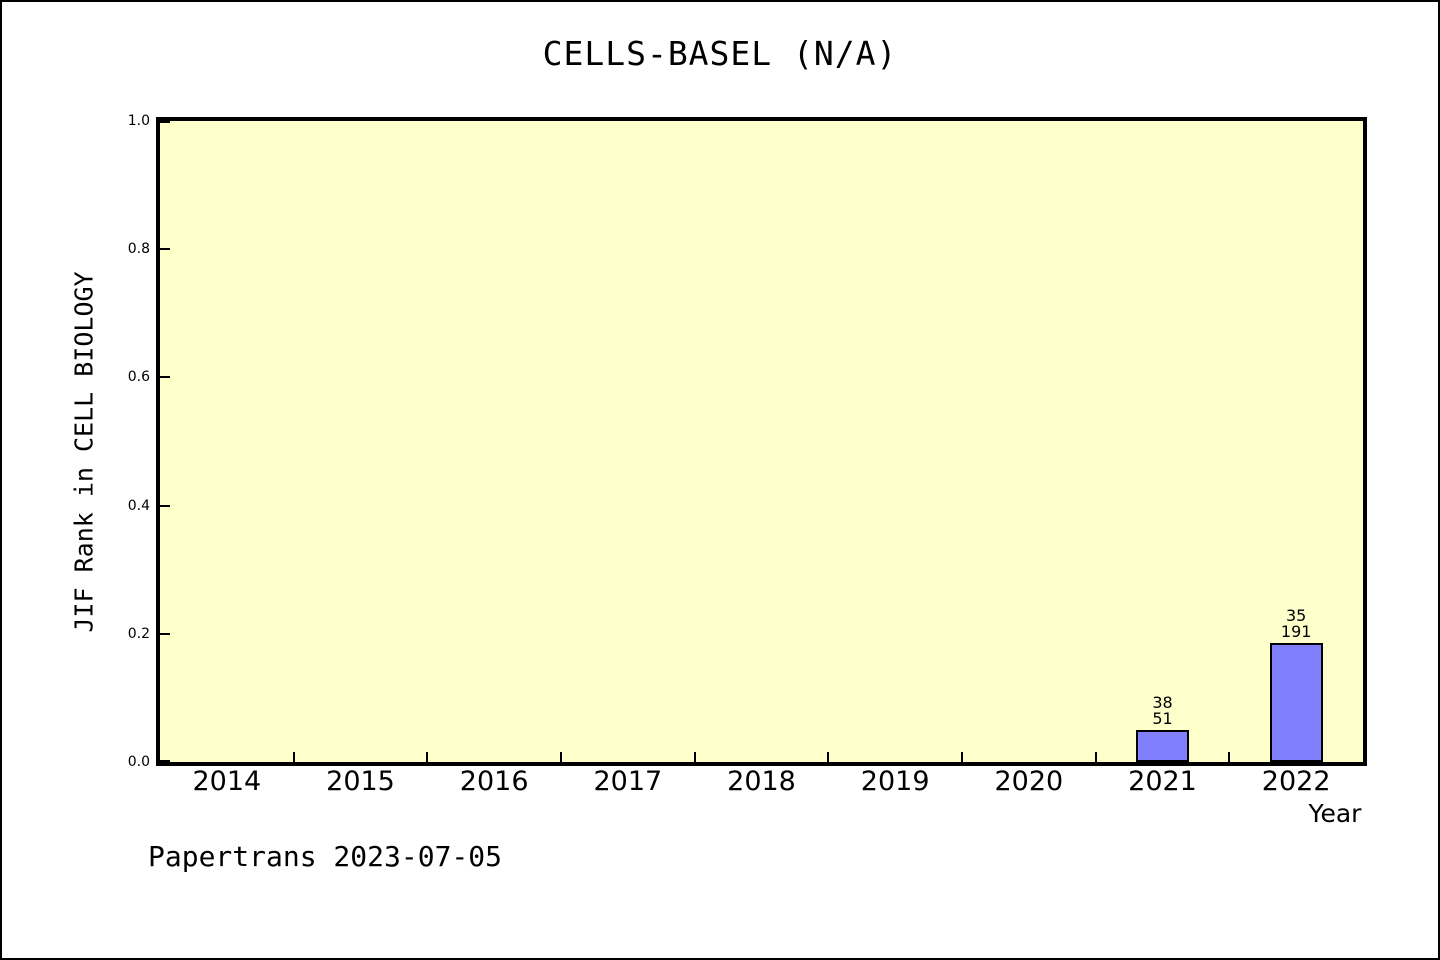 The width and height of the screenshot is (1440, 960). I want to click on y-tick-label: 0.0, so click(138, 762).